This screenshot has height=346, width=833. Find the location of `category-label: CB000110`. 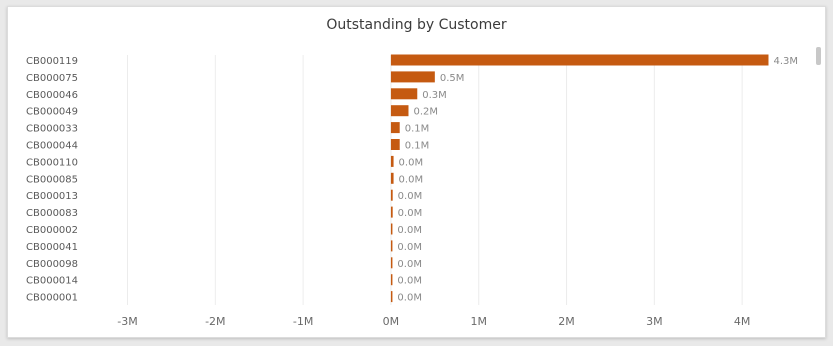

category-label: CB000110 is located at coordinates (52, 162).